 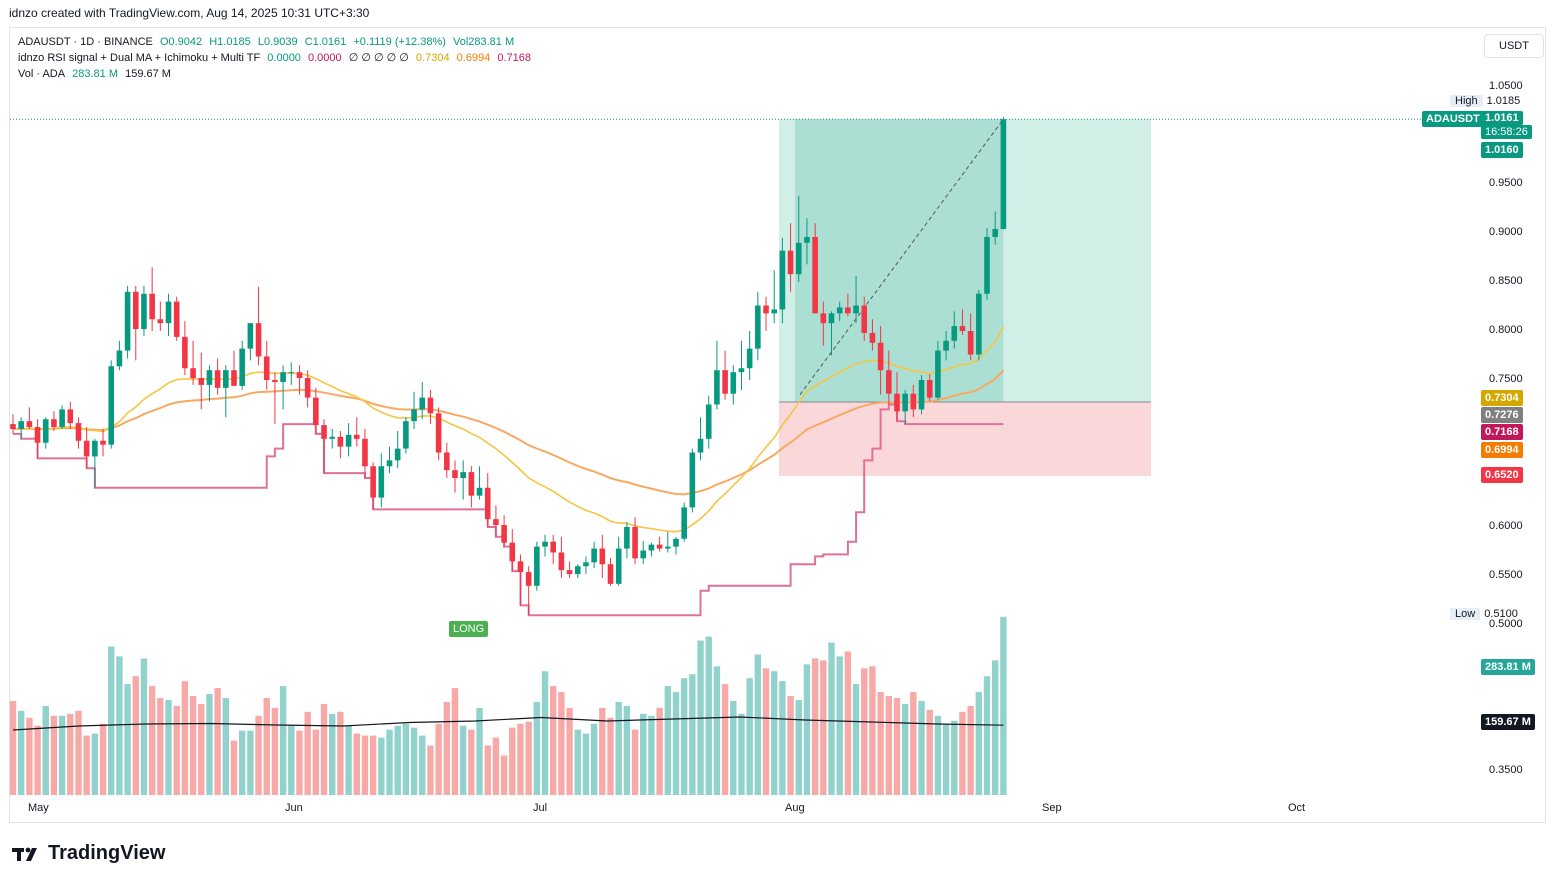 I want to click on y-tick: 0.8000, so click(x=1506, y=330).